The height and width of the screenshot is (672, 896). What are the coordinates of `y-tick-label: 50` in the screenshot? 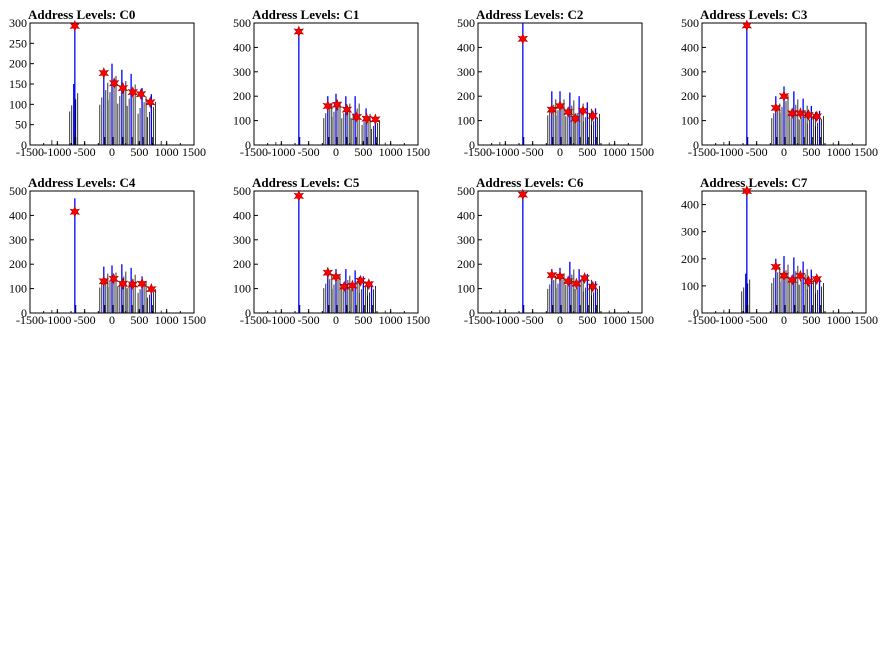 It's located at (21, 125).